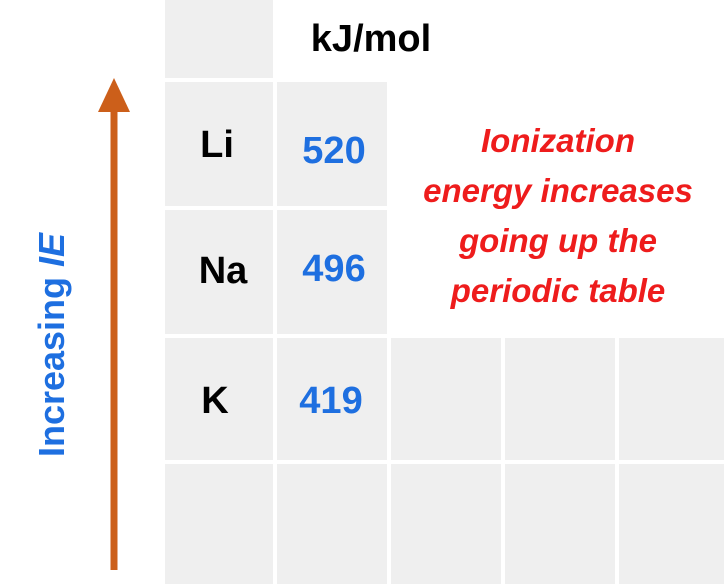  I want to click on note-line: going up the, so click(558, 240).